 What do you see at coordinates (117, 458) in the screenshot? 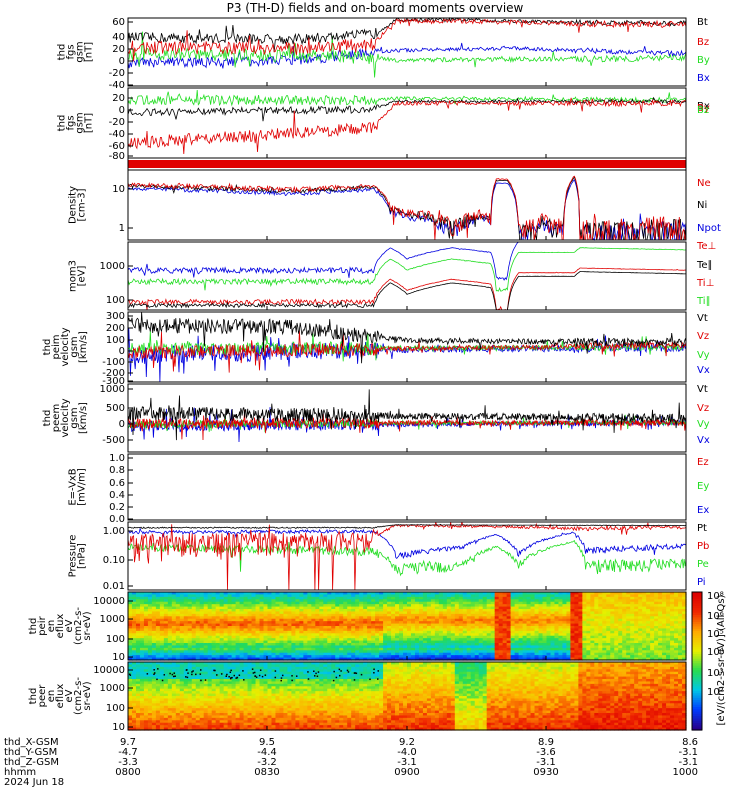
I see `y-tick-label: 1.0` at bounding box center [117, 458].